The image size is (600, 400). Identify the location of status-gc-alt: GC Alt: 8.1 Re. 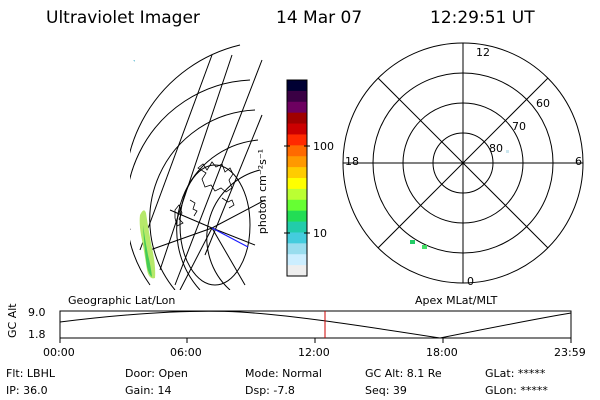
(403, 373).